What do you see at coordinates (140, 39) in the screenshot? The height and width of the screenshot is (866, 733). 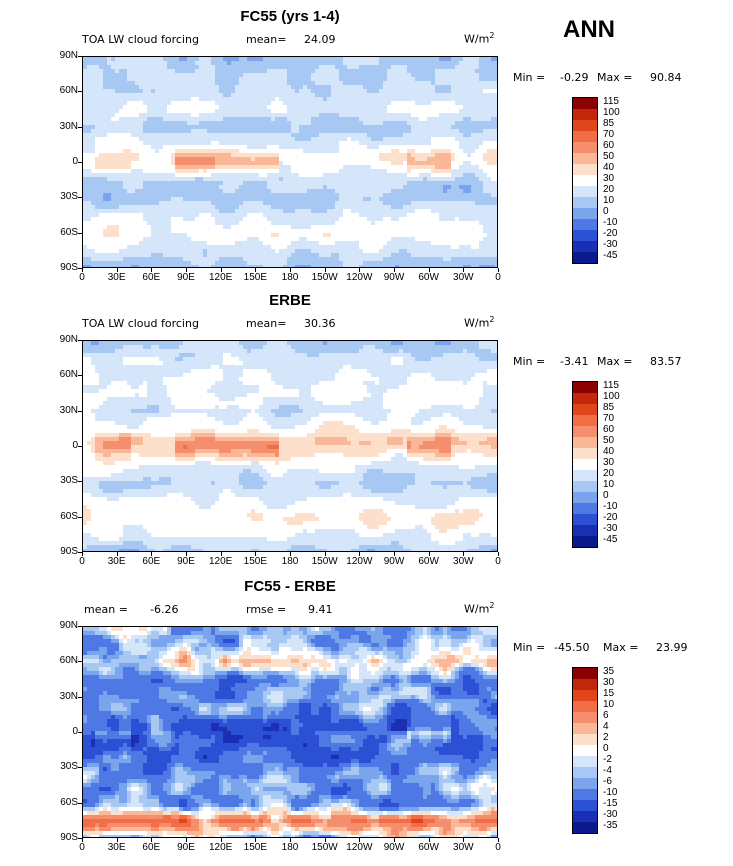 I see `panel-left-label: TOA LW cloud forcing` at bounding box center [140, 39].